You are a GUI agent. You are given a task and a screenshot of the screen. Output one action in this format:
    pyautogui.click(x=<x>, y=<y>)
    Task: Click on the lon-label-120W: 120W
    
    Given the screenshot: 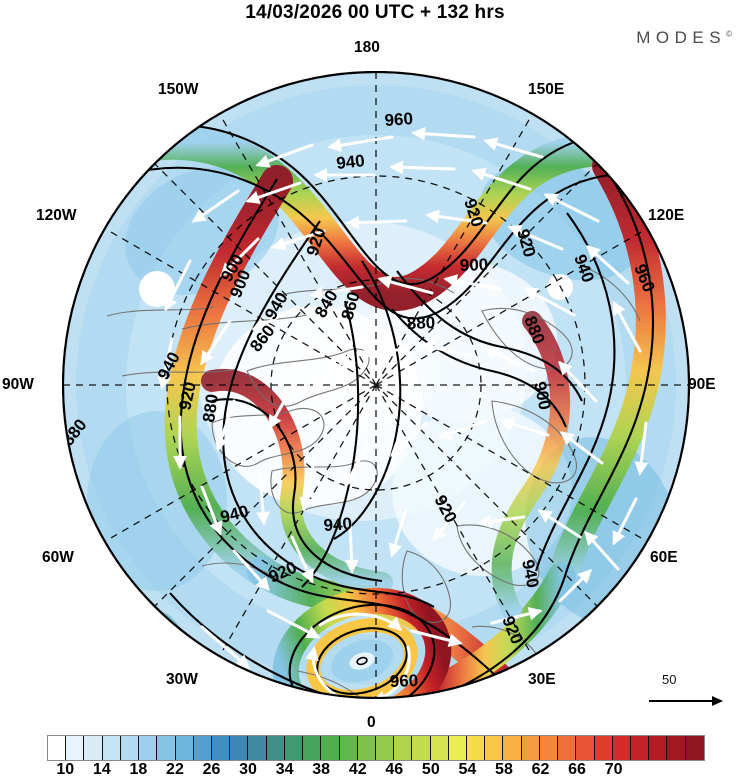 What is the action you would take?
    pyautogui.click(x=56, y=215)
    